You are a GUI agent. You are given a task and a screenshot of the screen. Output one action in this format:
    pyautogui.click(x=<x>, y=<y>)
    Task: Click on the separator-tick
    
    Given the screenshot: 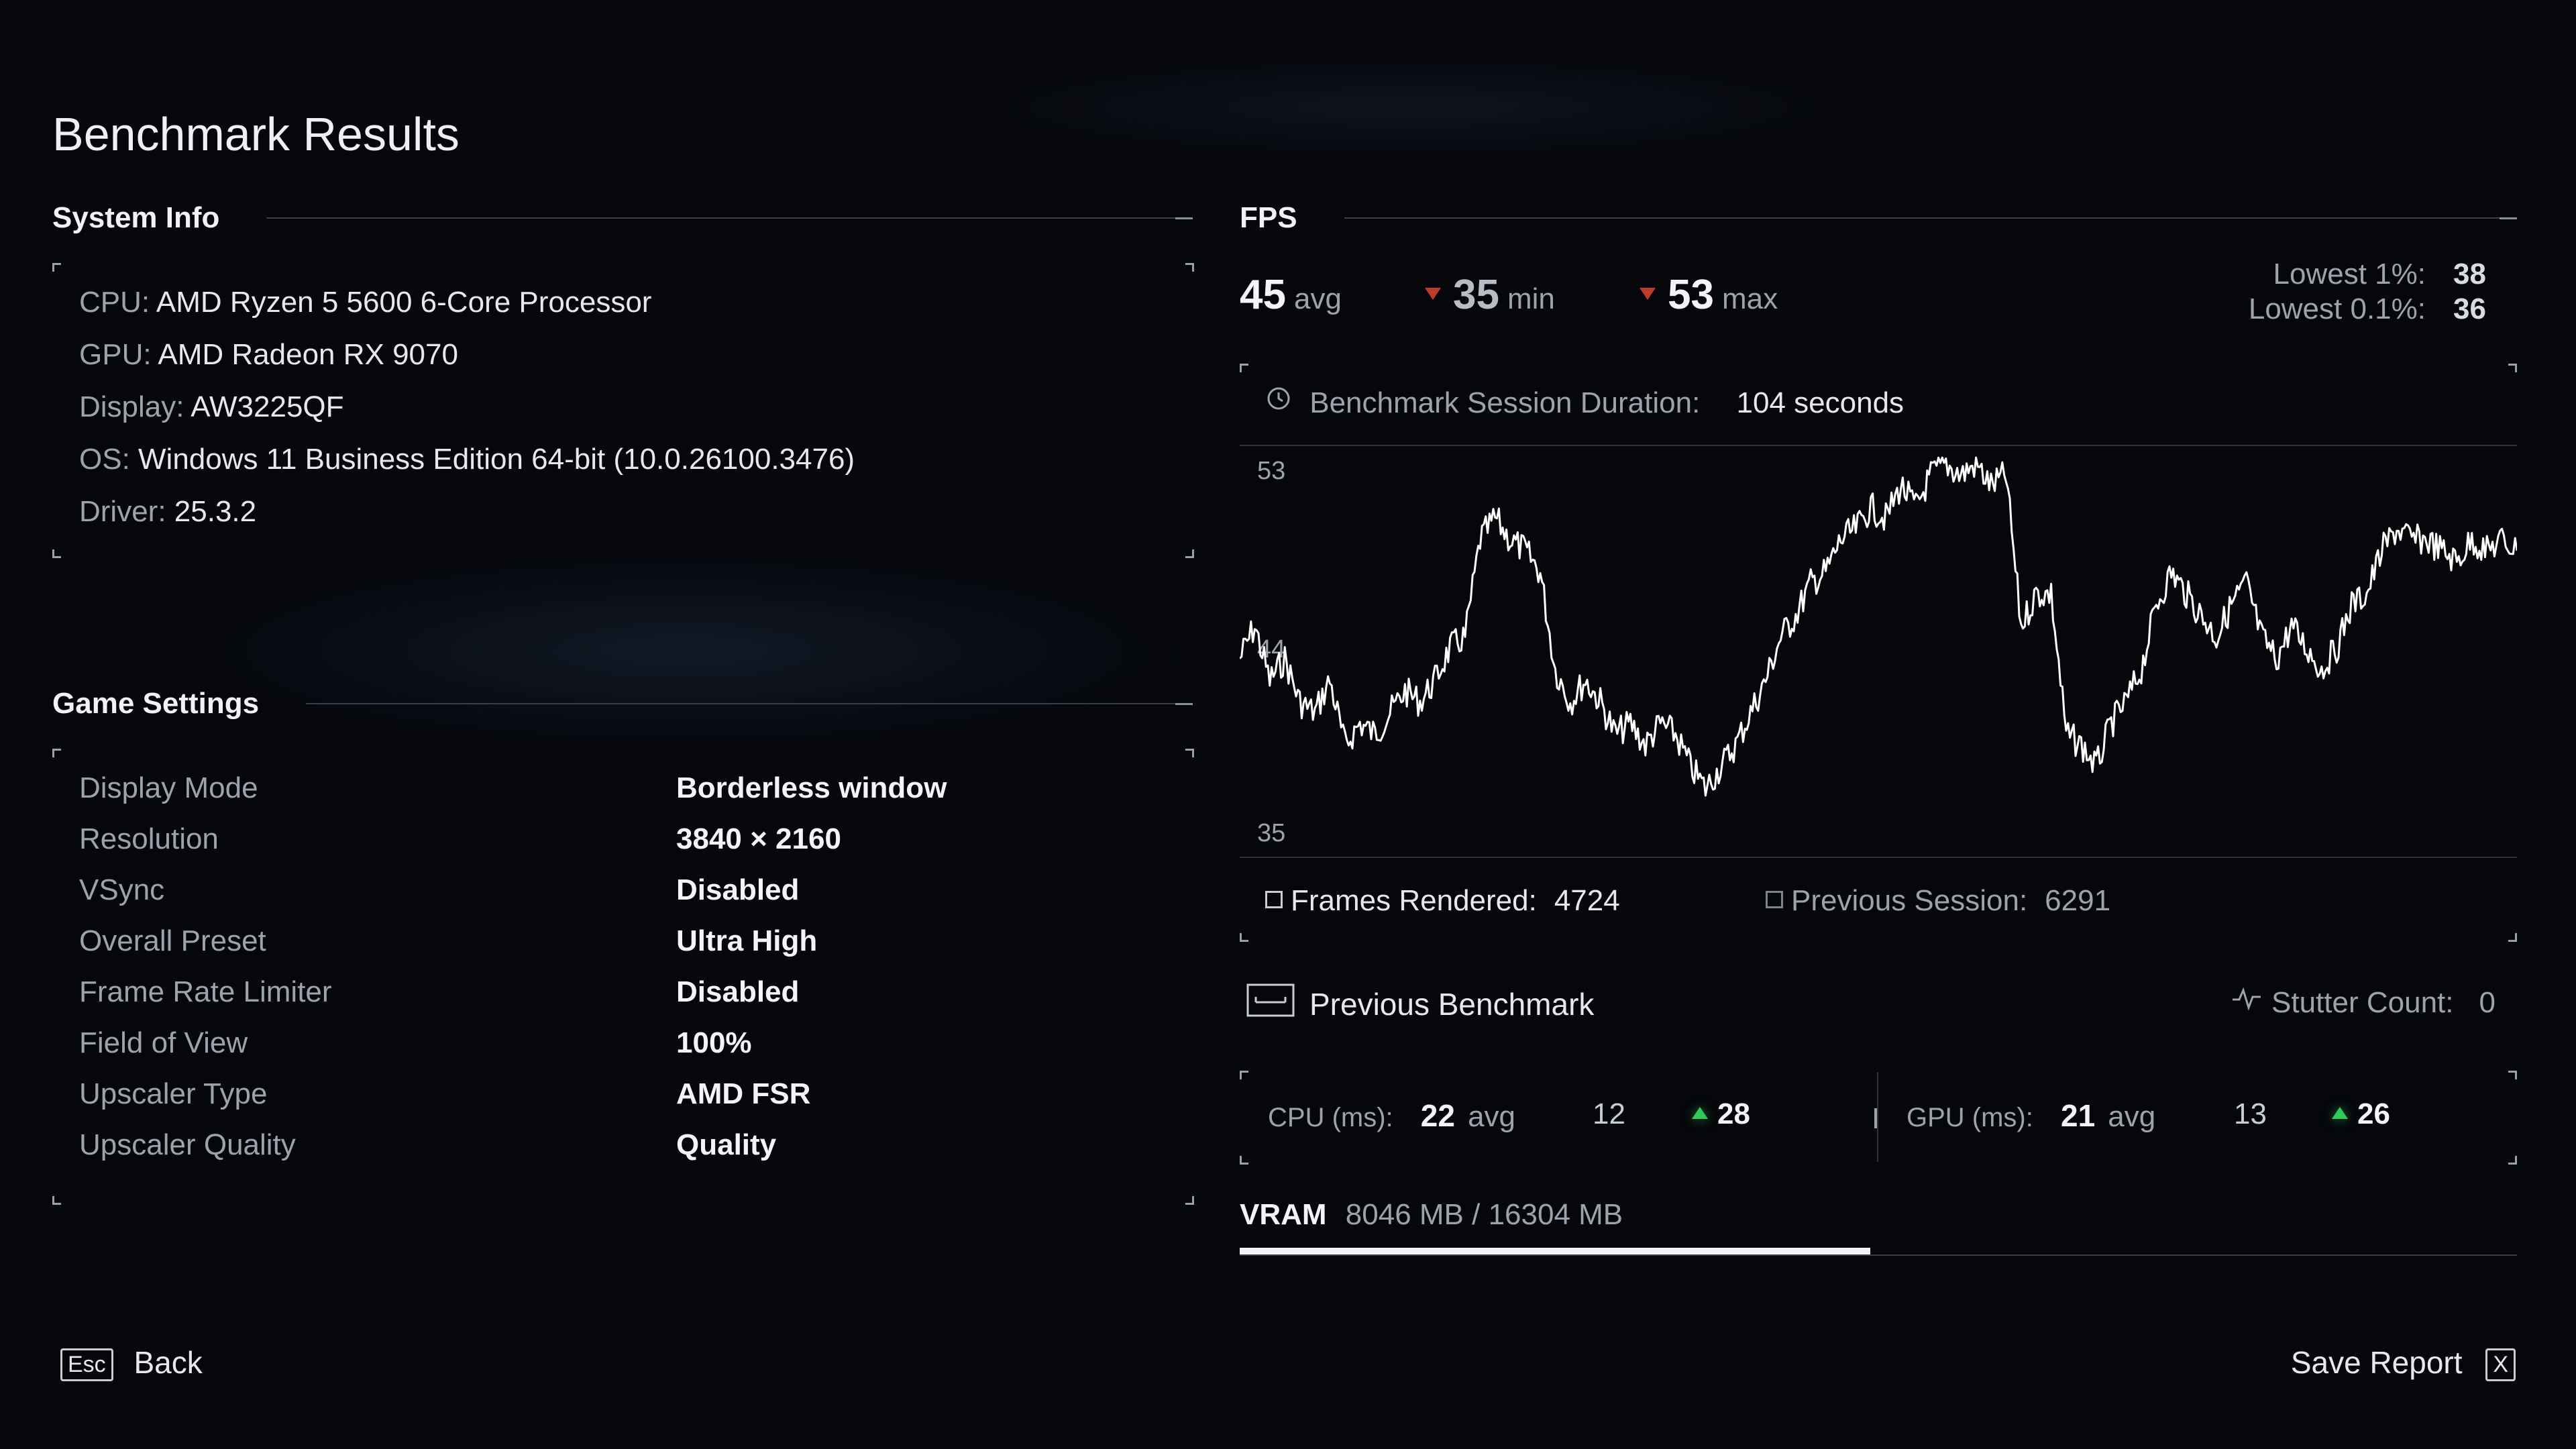 What is the action you would take?
    pyautogui.click(x=1875, y=1118)
    